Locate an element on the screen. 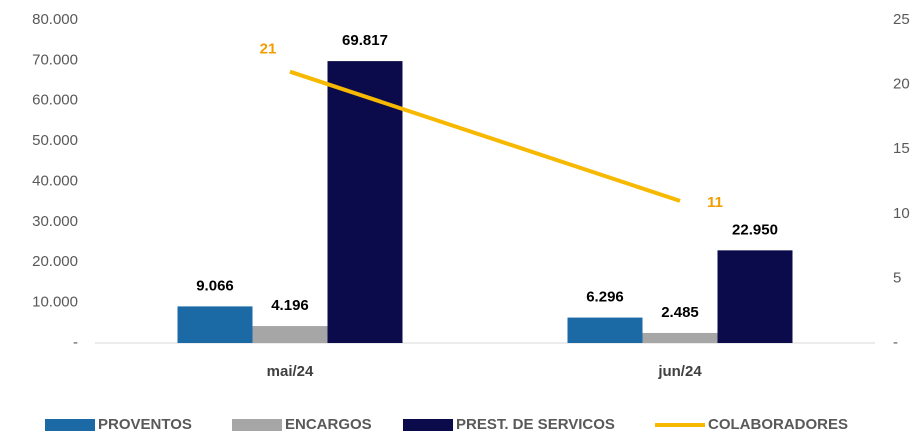  yticks-label: 60.000 is located at coordinates (55, 100).